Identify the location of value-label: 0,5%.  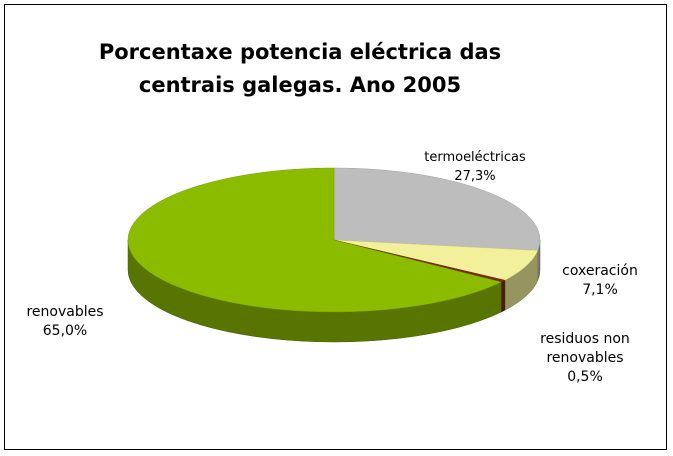
(585, 377).